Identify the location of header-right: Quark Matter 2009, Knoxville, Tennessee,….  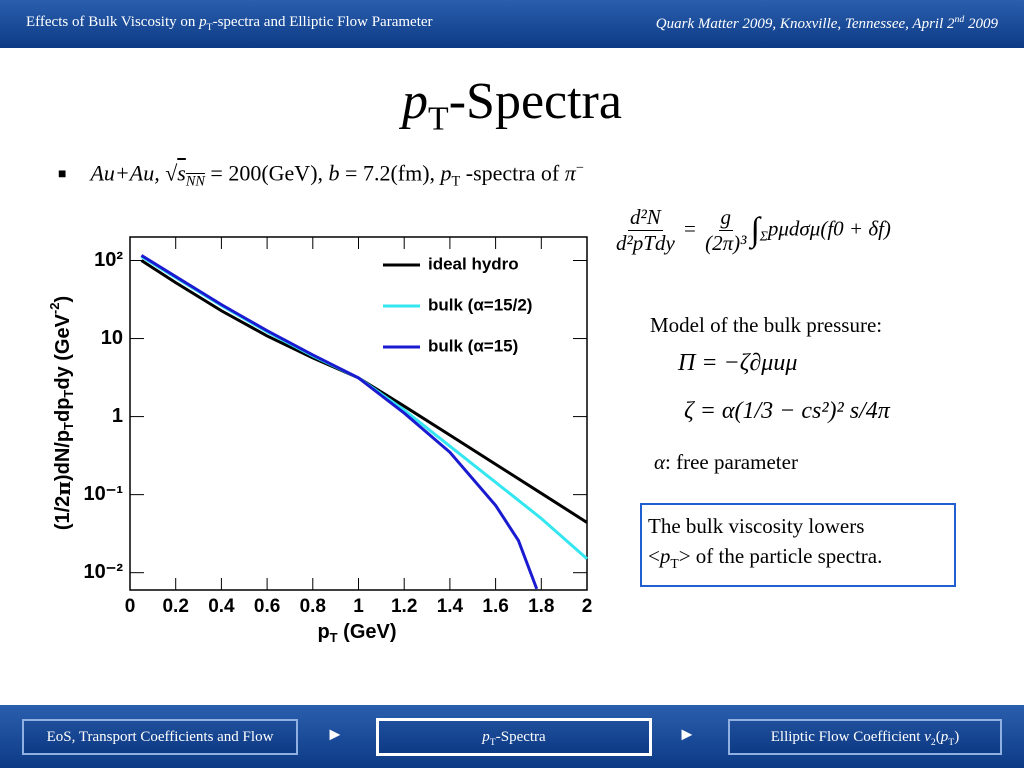
(827, 23).